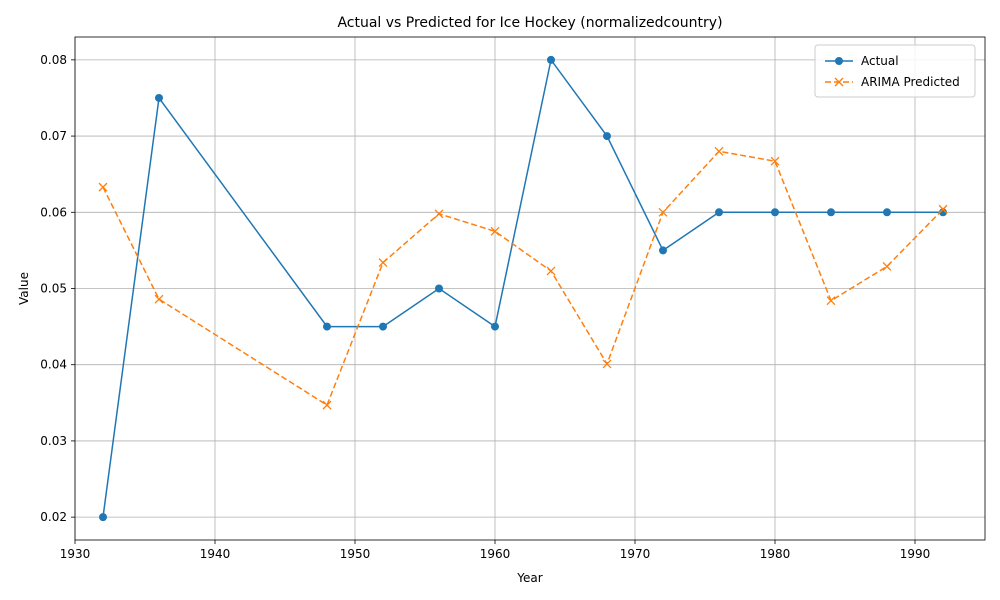 This screenshot has height=600, width=1000. Describe the element at coordinates (915, 554) in the screenshot. I see `x-tick-label: 1990` at that location.